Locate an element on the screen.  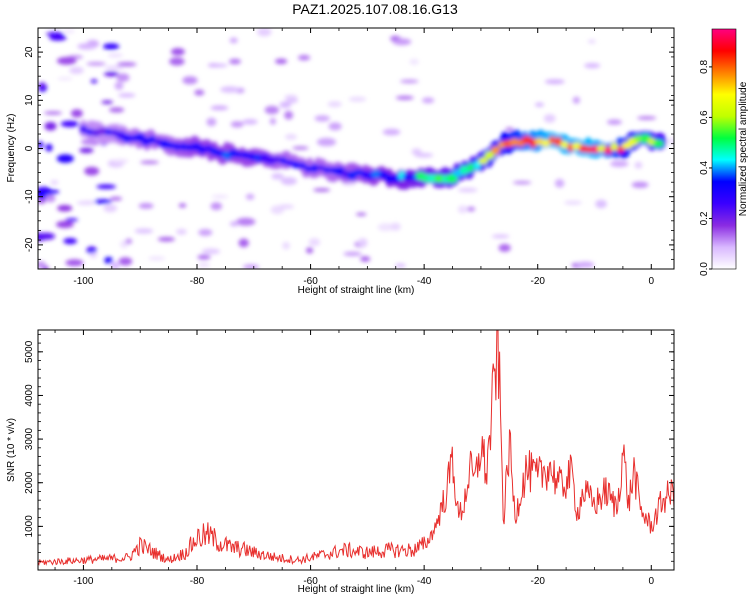
spectrogram-y-tick-label: 0 is located at coordinates (29, 148).